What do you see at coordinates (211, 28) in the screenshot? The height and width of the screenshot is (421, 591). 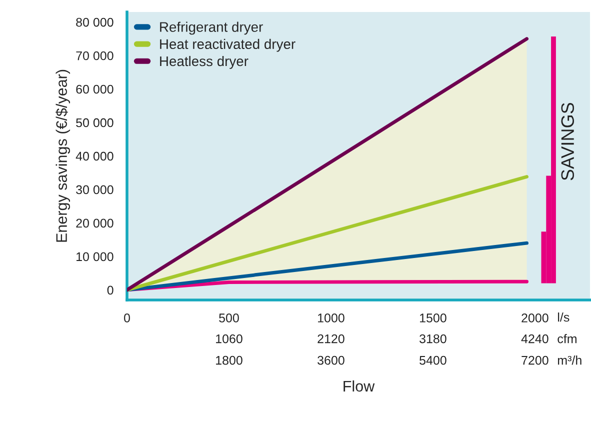 I see `legend-label: Refrigerant dryer` at bounding box center [211, 28].